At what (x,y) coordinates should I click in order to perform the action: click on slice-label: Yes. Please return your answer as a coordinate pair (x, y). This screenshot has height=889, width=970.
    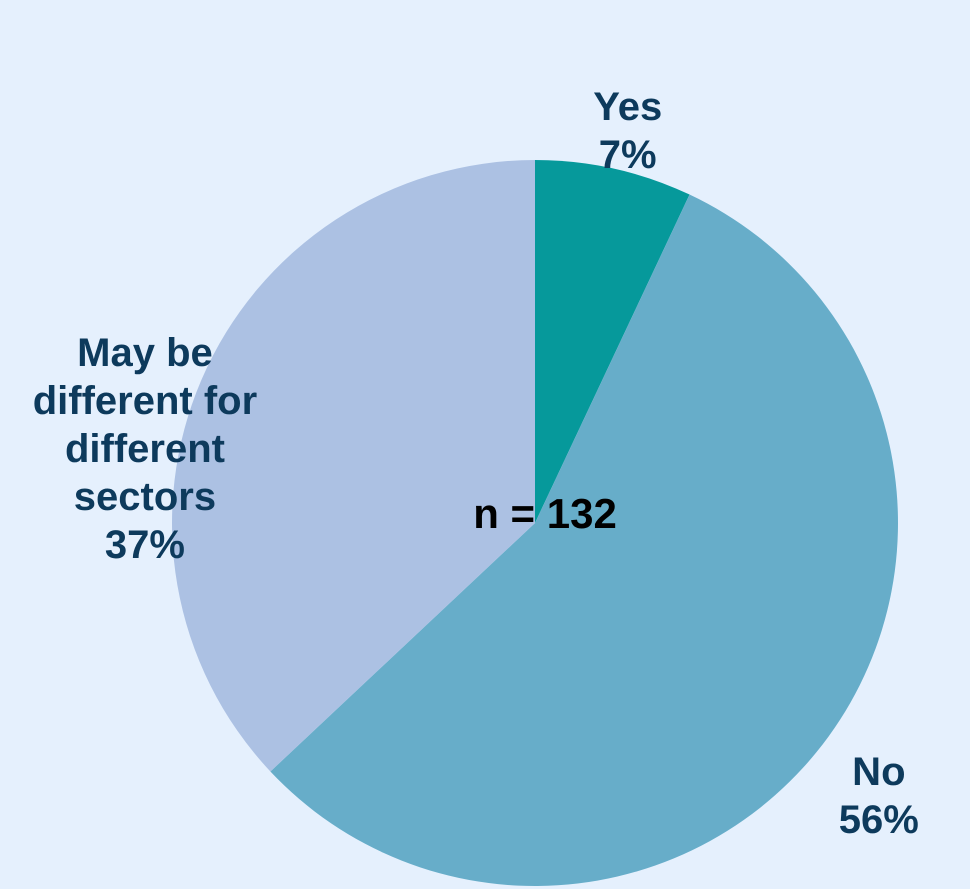
    Looking at the image, I should click on (627, 107).